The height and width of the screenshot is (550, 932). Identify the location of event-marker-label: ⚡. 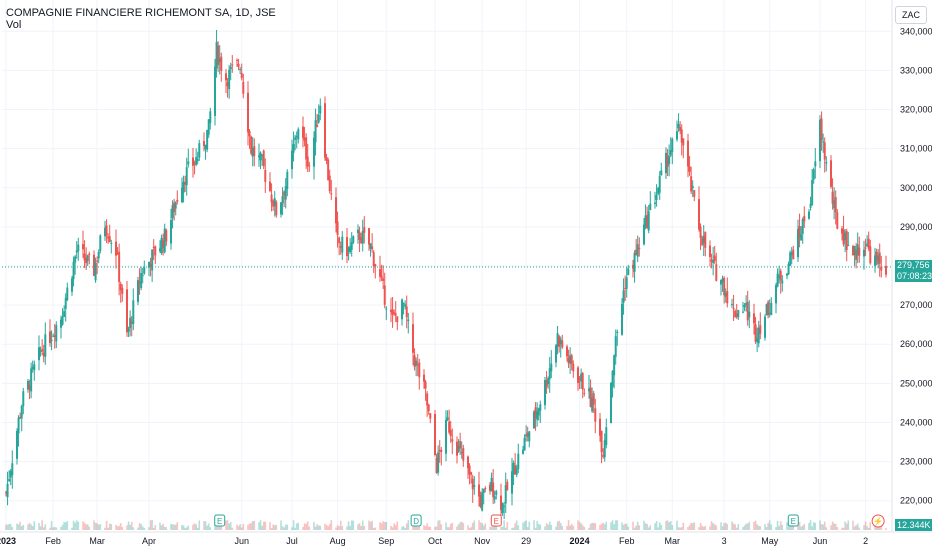
(878, 521).